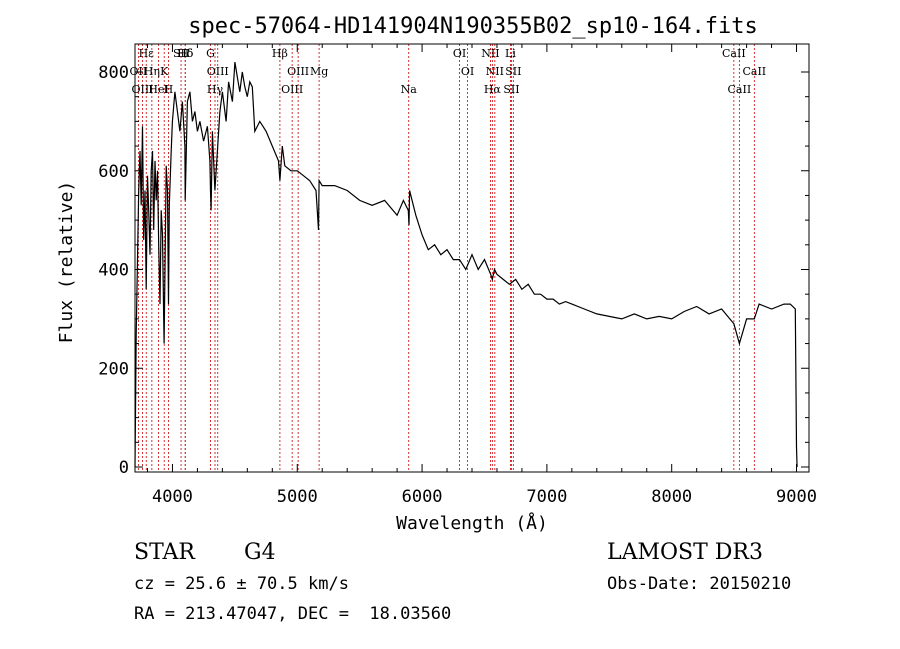  Describe the element at coordinates (671, 497) in the screenshot. I see `x-tick-label: 8000` at that location.